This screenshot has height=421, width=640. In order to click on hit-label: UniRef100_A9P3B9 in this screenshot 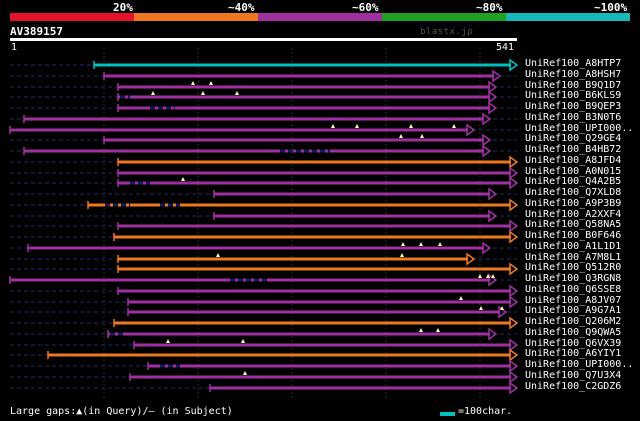, I will do `click(573, 203)`.